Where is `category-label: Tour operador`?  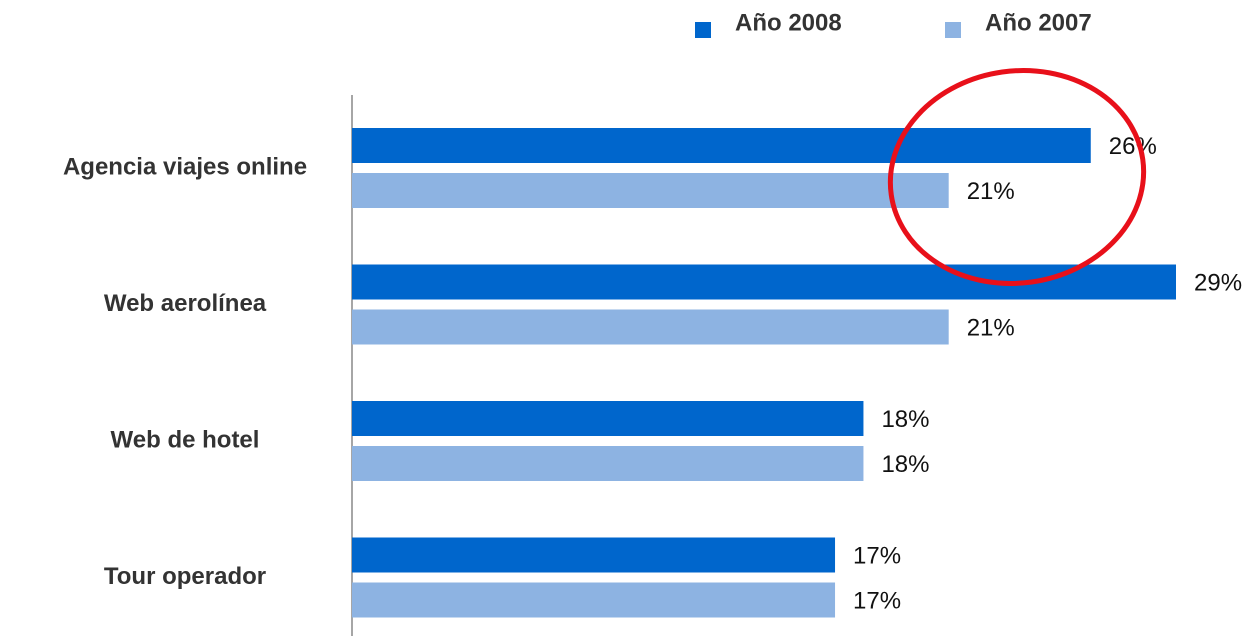
category-label: Tour operador is located at coordinates (185, 576).